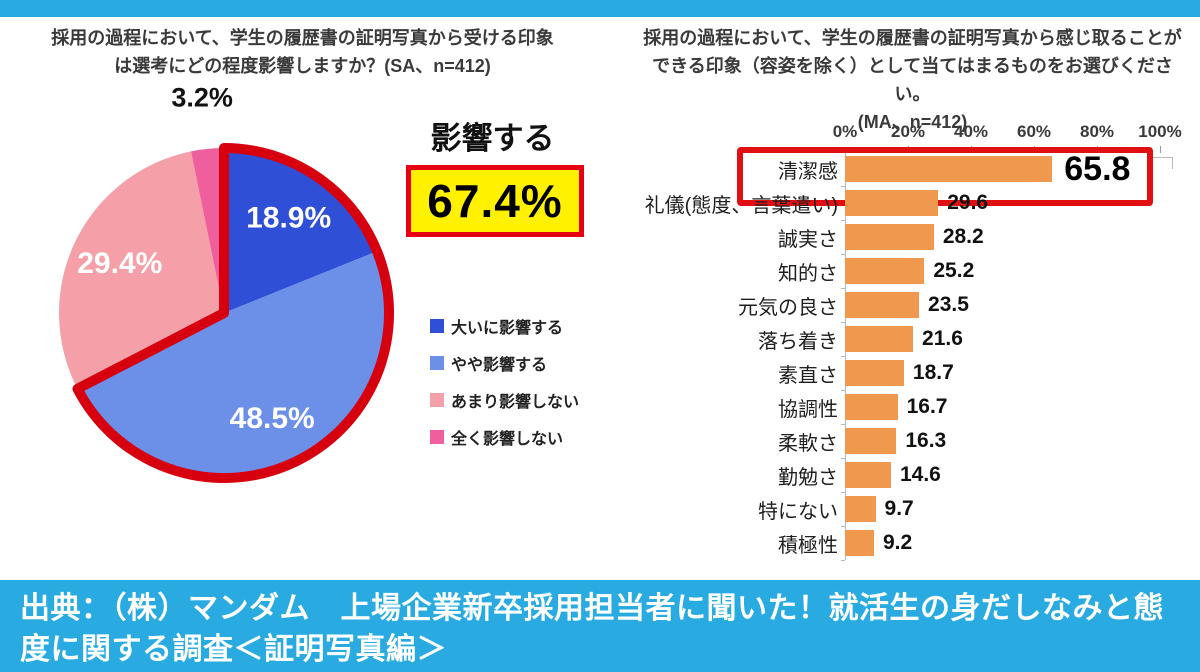 This screenshot has width=1200, height=672. I want to click on bar-row-6: 素直さ 18.7, so click(911, 373).